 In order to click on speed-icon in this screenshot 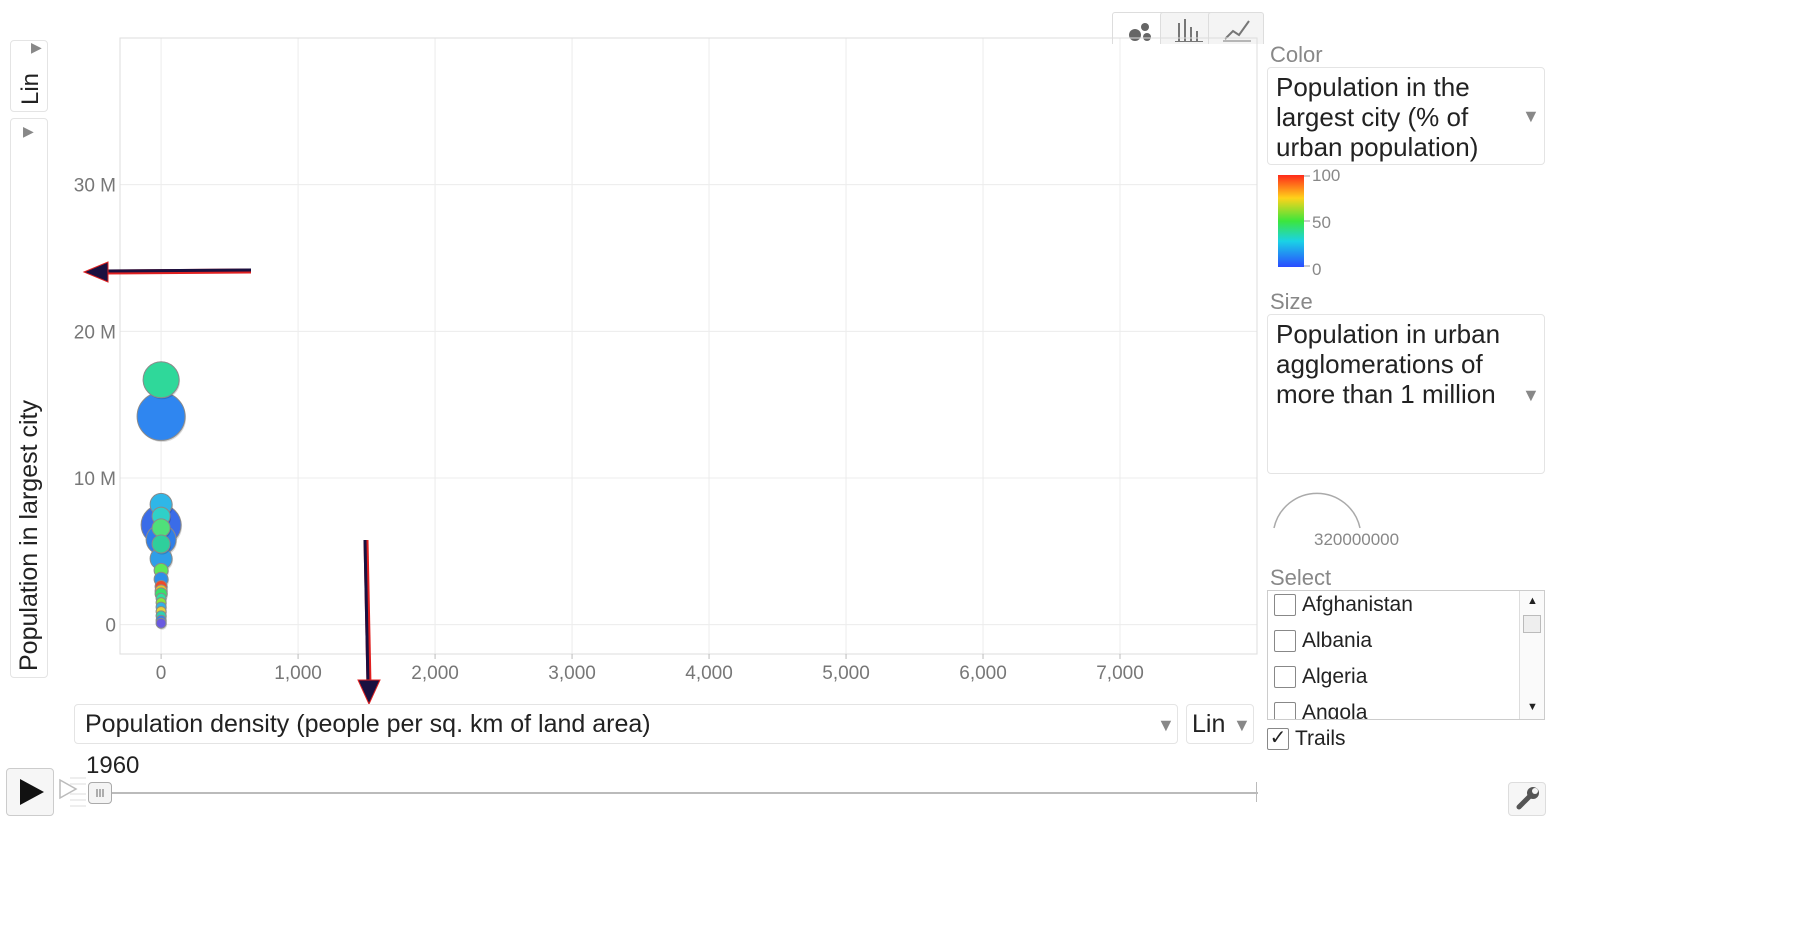, I will do `click(72, 792)`.